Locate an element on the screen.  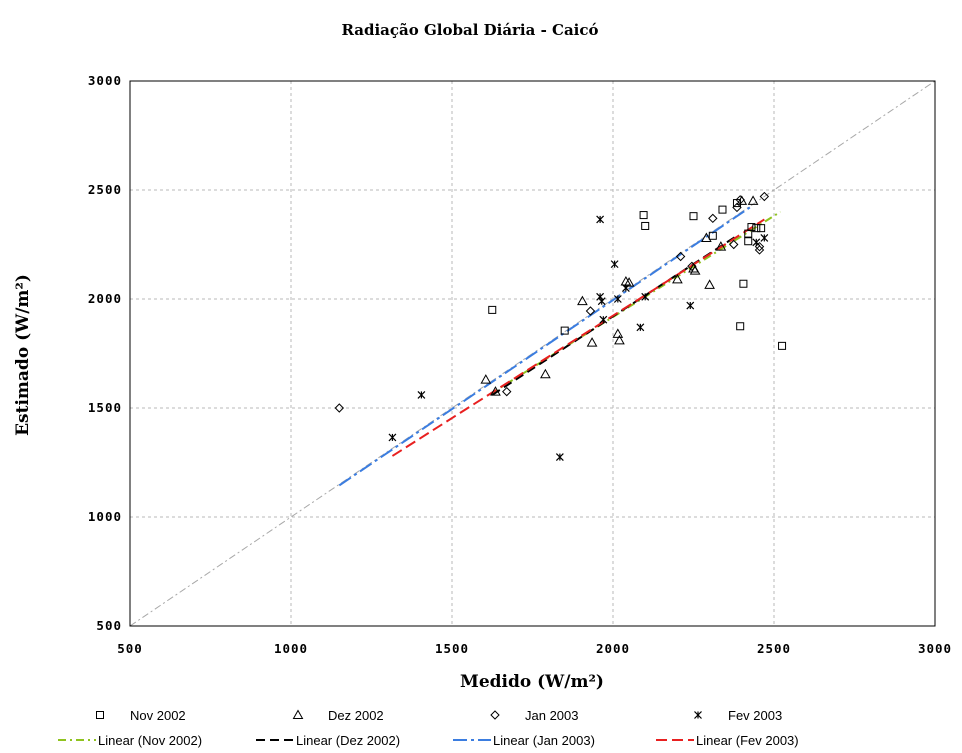
y-tick-label: 3000 is located at coordinates (105, 80).